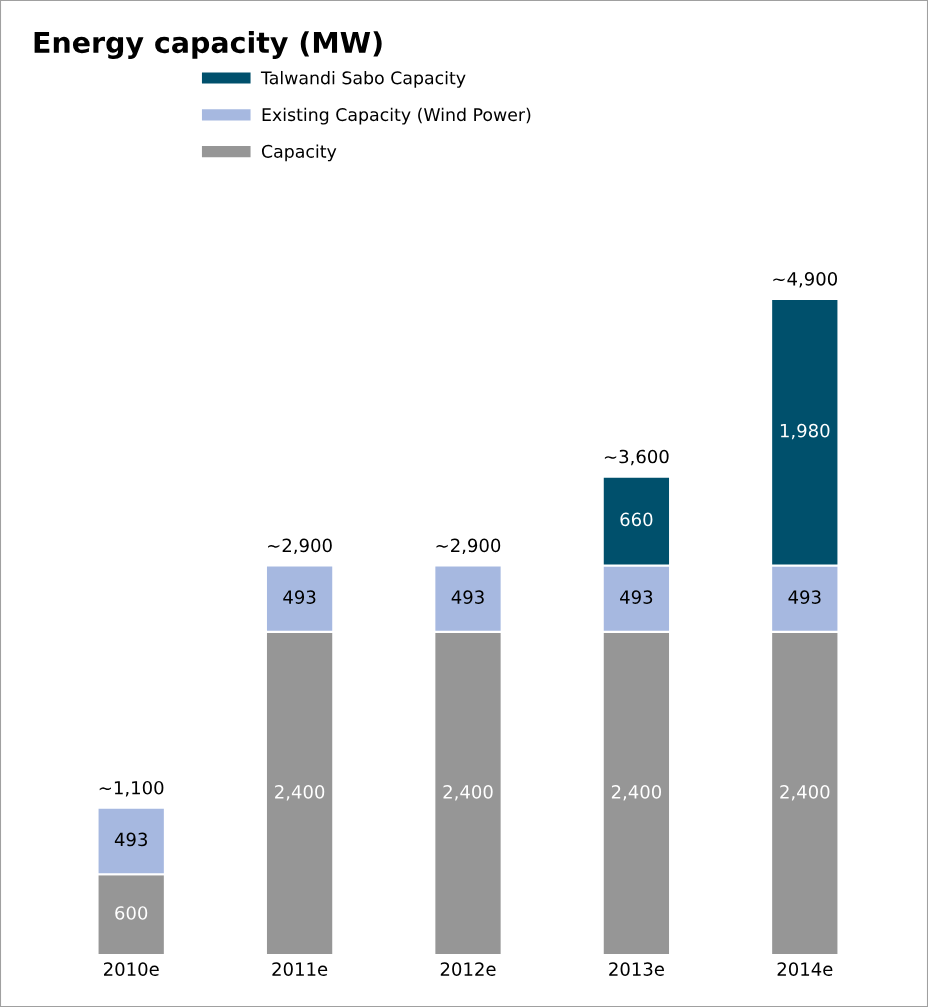  Describe the element at coordinates (300, 969) in the screenshot. I see `x-tick-label: 2011e` at that location.